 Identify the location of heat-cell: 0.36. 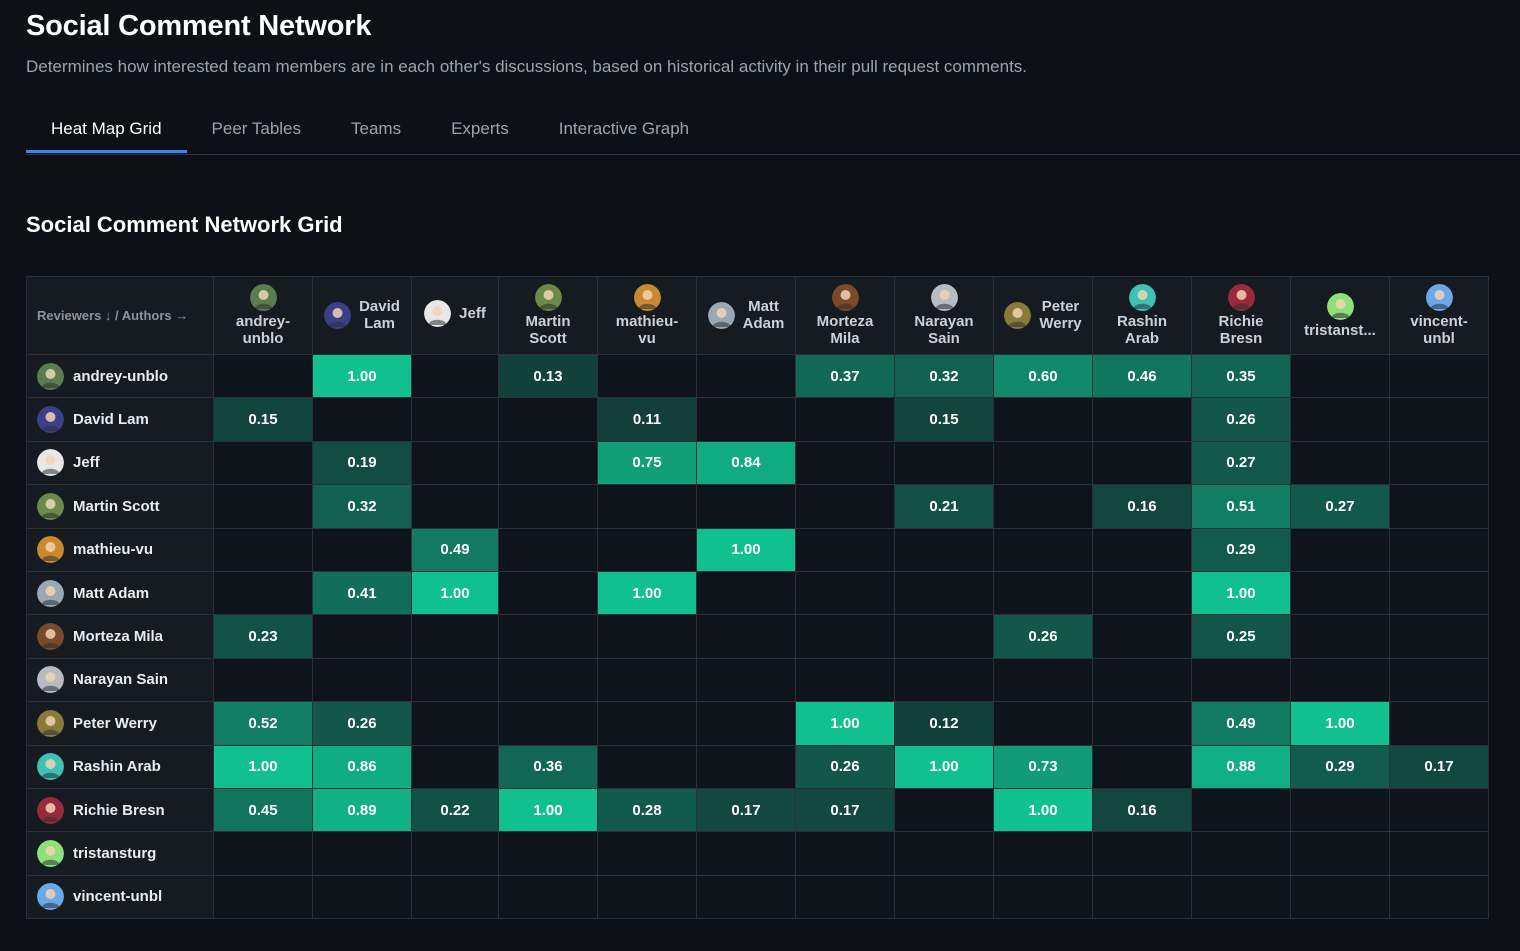
(548, 766).